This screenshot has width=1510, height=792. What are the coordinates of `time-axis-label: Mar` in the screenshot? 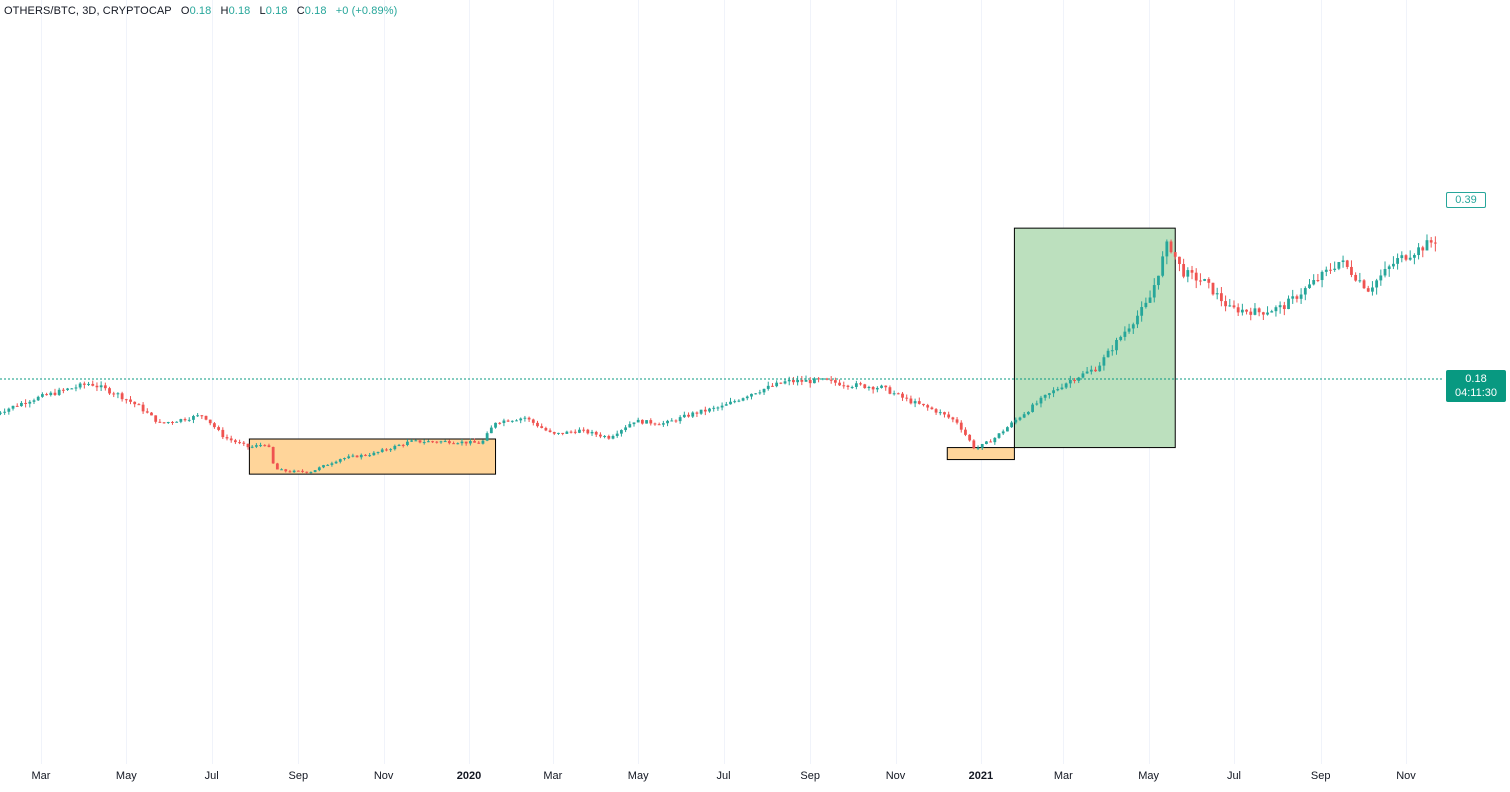 It's located at (553, 776).